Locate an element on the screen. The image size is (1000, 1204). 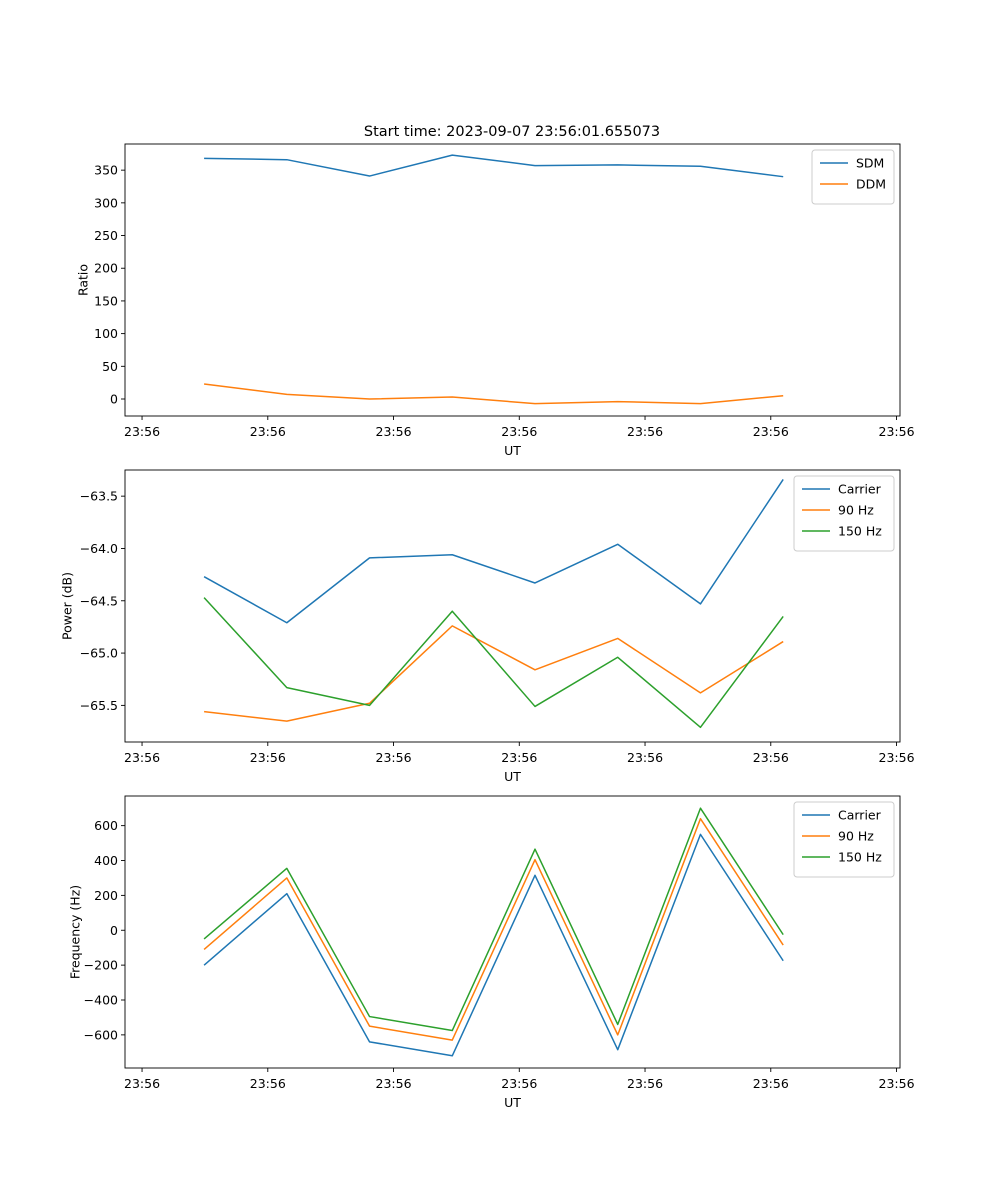
legend-label: DDM is located at coordinates (871, 184).